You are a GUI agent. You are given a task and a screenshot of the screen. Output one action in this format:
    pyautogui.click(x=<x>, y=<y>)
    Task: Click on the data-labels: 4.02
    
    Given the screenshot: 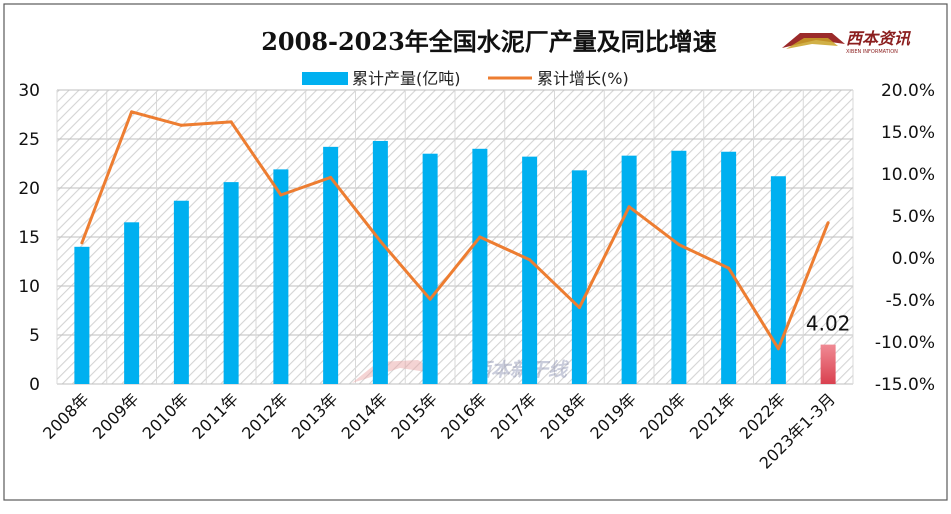 What is the action you would take?
    pyautogui.click(x=828, y=324)
    